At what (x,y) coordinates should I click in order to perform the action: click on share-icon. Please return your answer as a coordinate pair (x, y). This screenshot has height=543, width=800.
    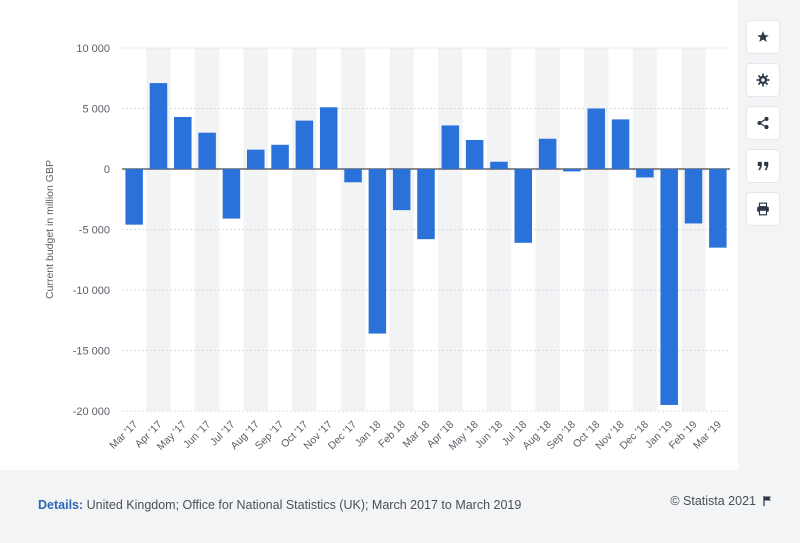
    Looking at the image, I should click on (763, 123).